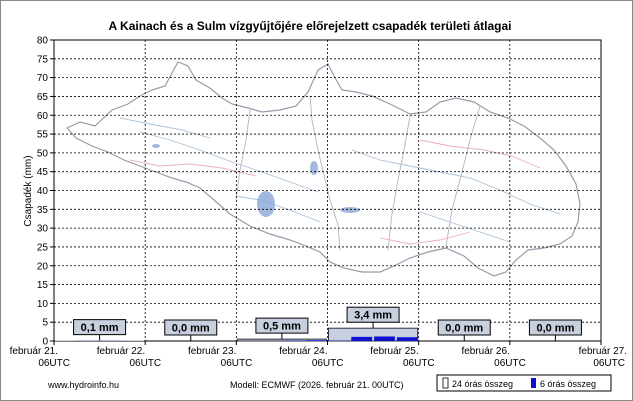 The width and height of the screenshot is (633, 401). I want to click on y-tick-label: 75, so click(43, 59).